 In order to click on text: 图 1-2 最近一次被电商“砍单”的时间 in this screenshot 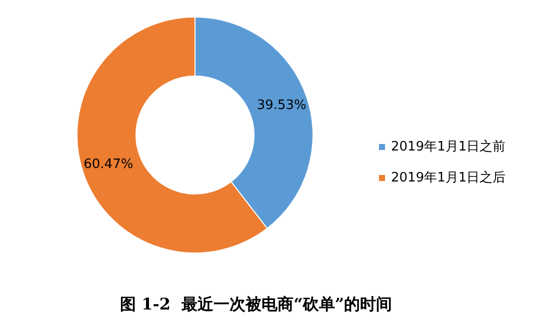, I will do `click(256, 304)`.